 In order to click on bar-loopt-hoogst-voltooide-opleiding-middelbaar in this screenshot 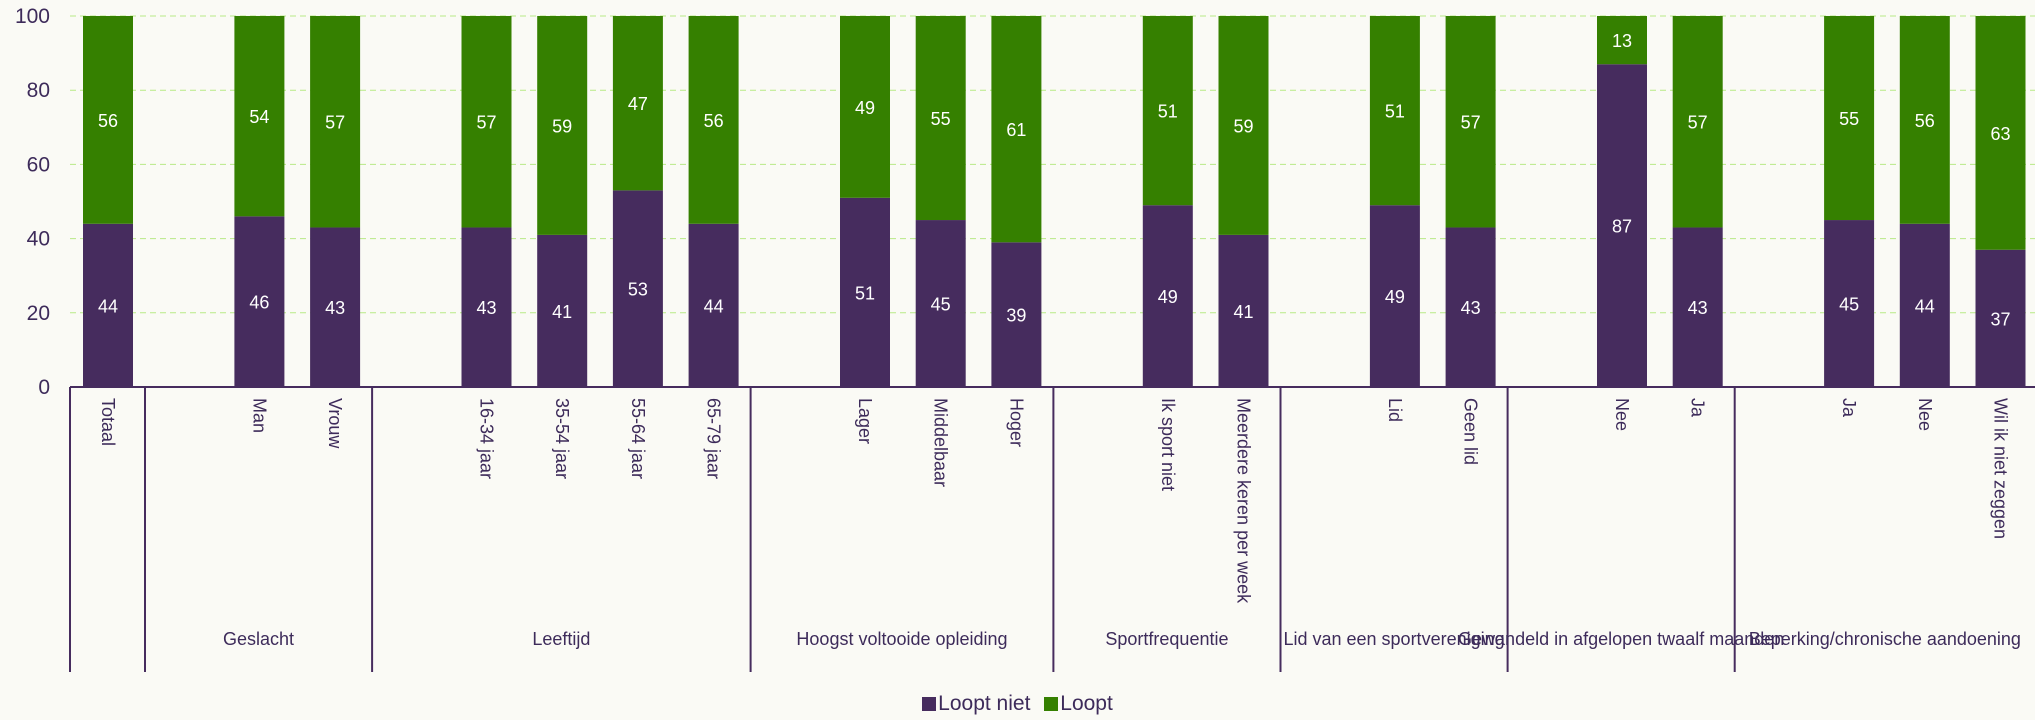, I will do `click(940, 118)`.